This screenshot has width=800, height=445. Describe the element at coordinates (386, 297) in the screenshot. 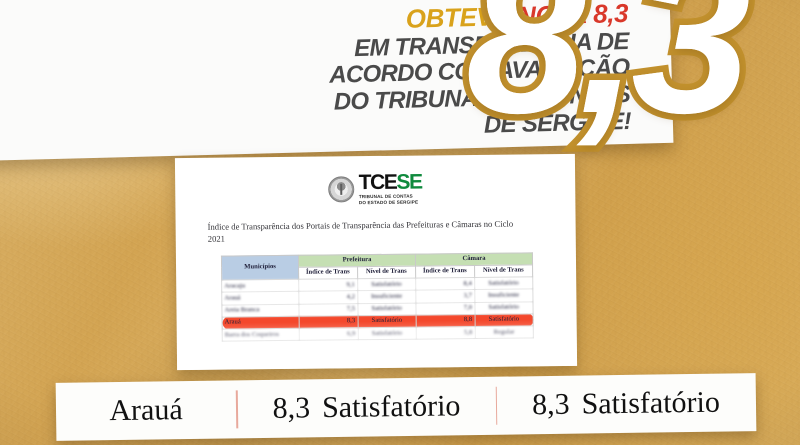

I see `cell-prefeitura-nivel: Insuficiente` at that location.